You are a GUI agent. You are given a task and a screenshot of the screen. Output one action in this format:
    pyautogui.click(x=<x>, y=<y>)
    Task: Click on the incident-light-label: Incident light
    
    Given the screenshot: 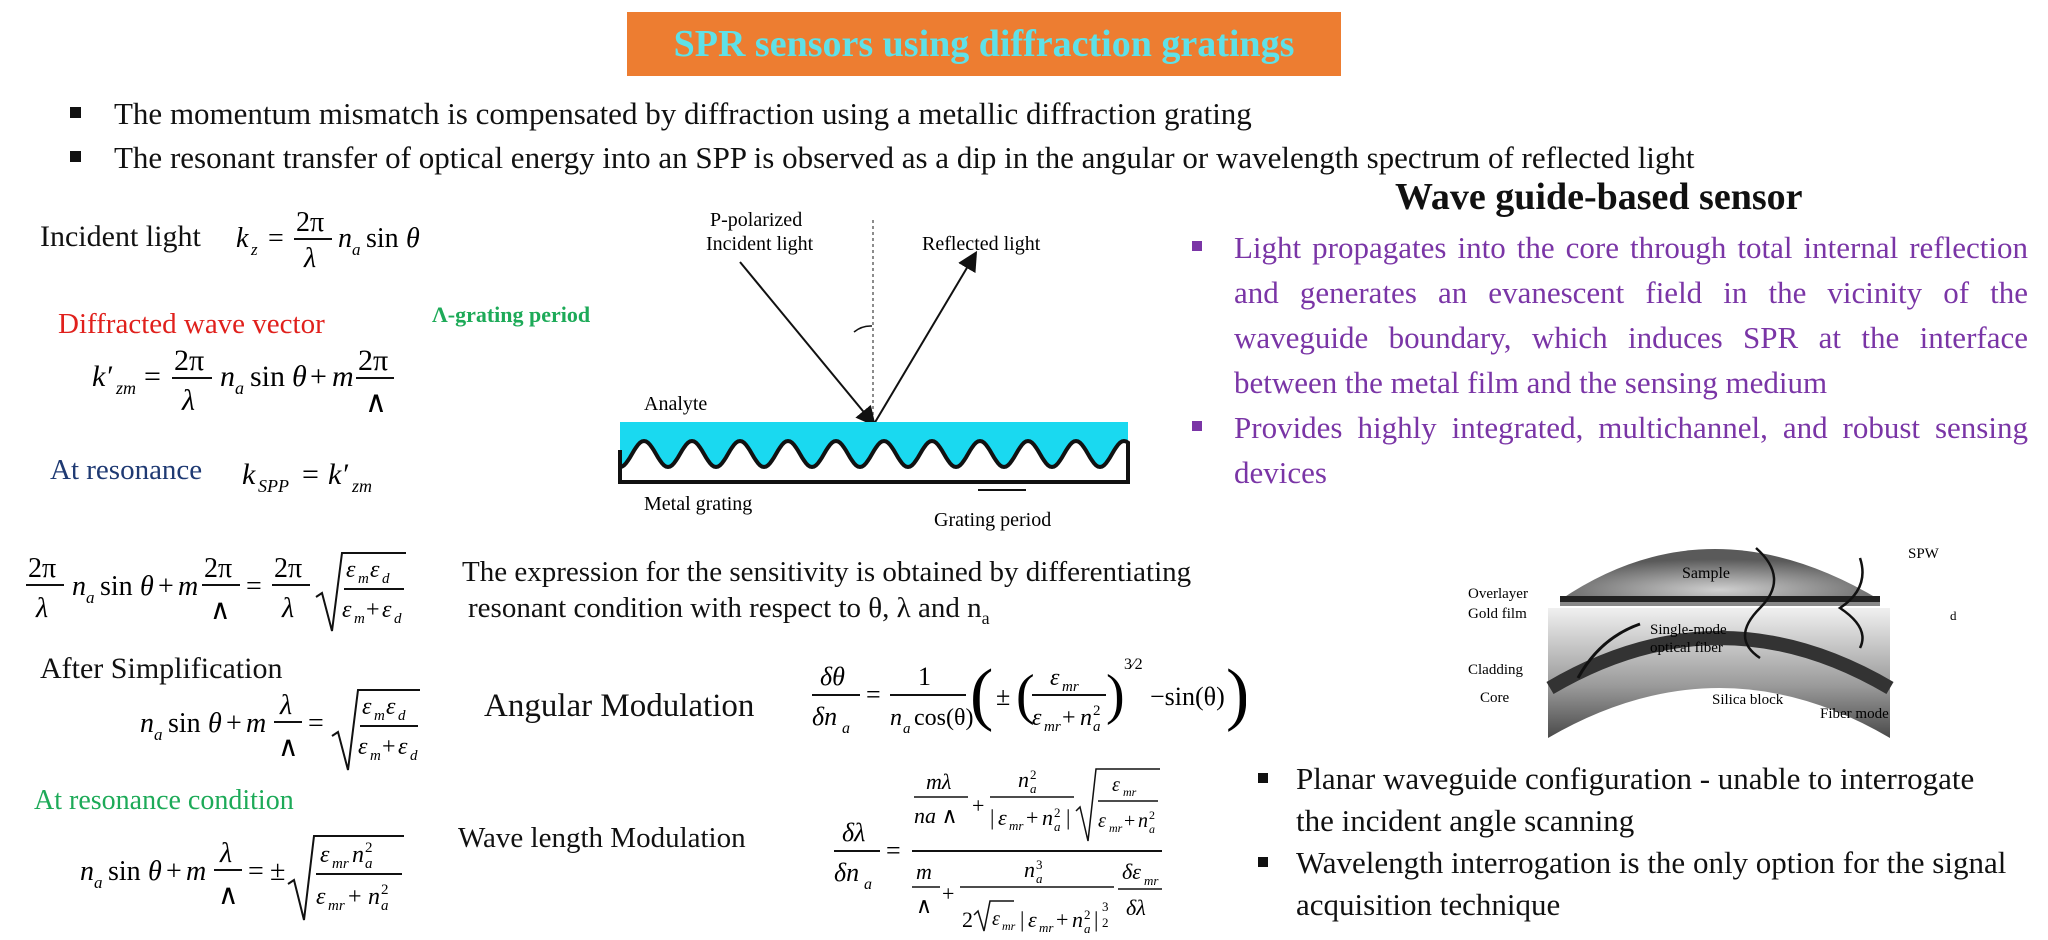 What is the action you would take?
    pyautogui.click(x=120, y=236)
    